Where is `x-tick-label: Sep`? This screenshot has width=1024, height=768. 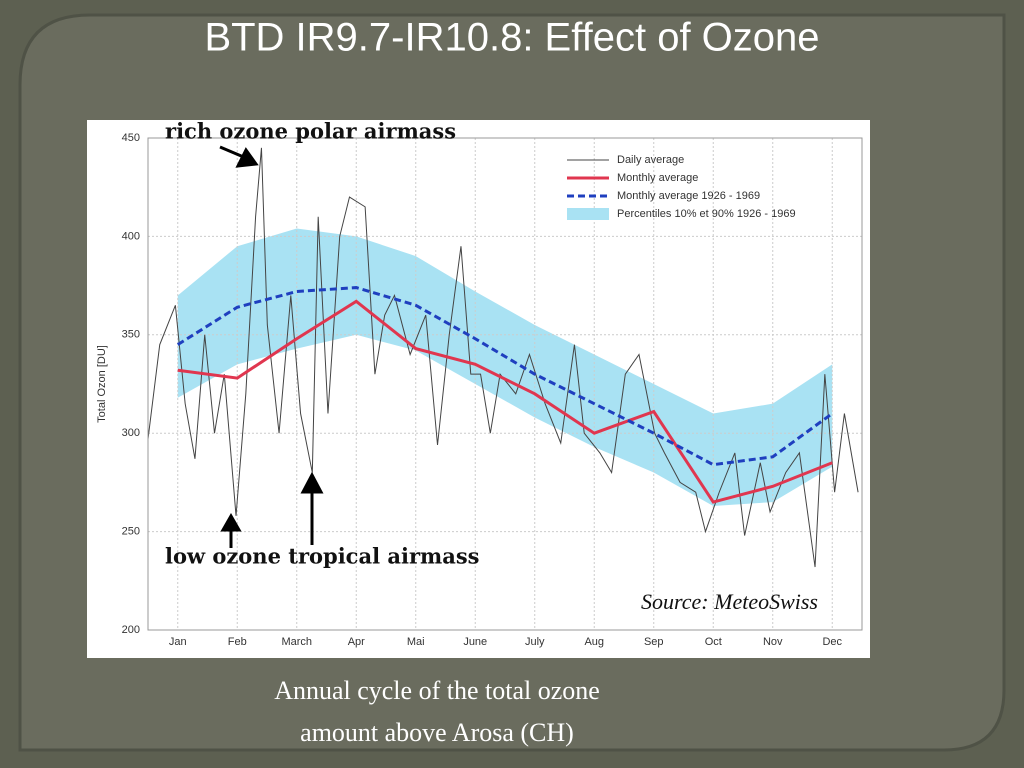
x-tick-label: Sep is located at coordinates (654, 642).